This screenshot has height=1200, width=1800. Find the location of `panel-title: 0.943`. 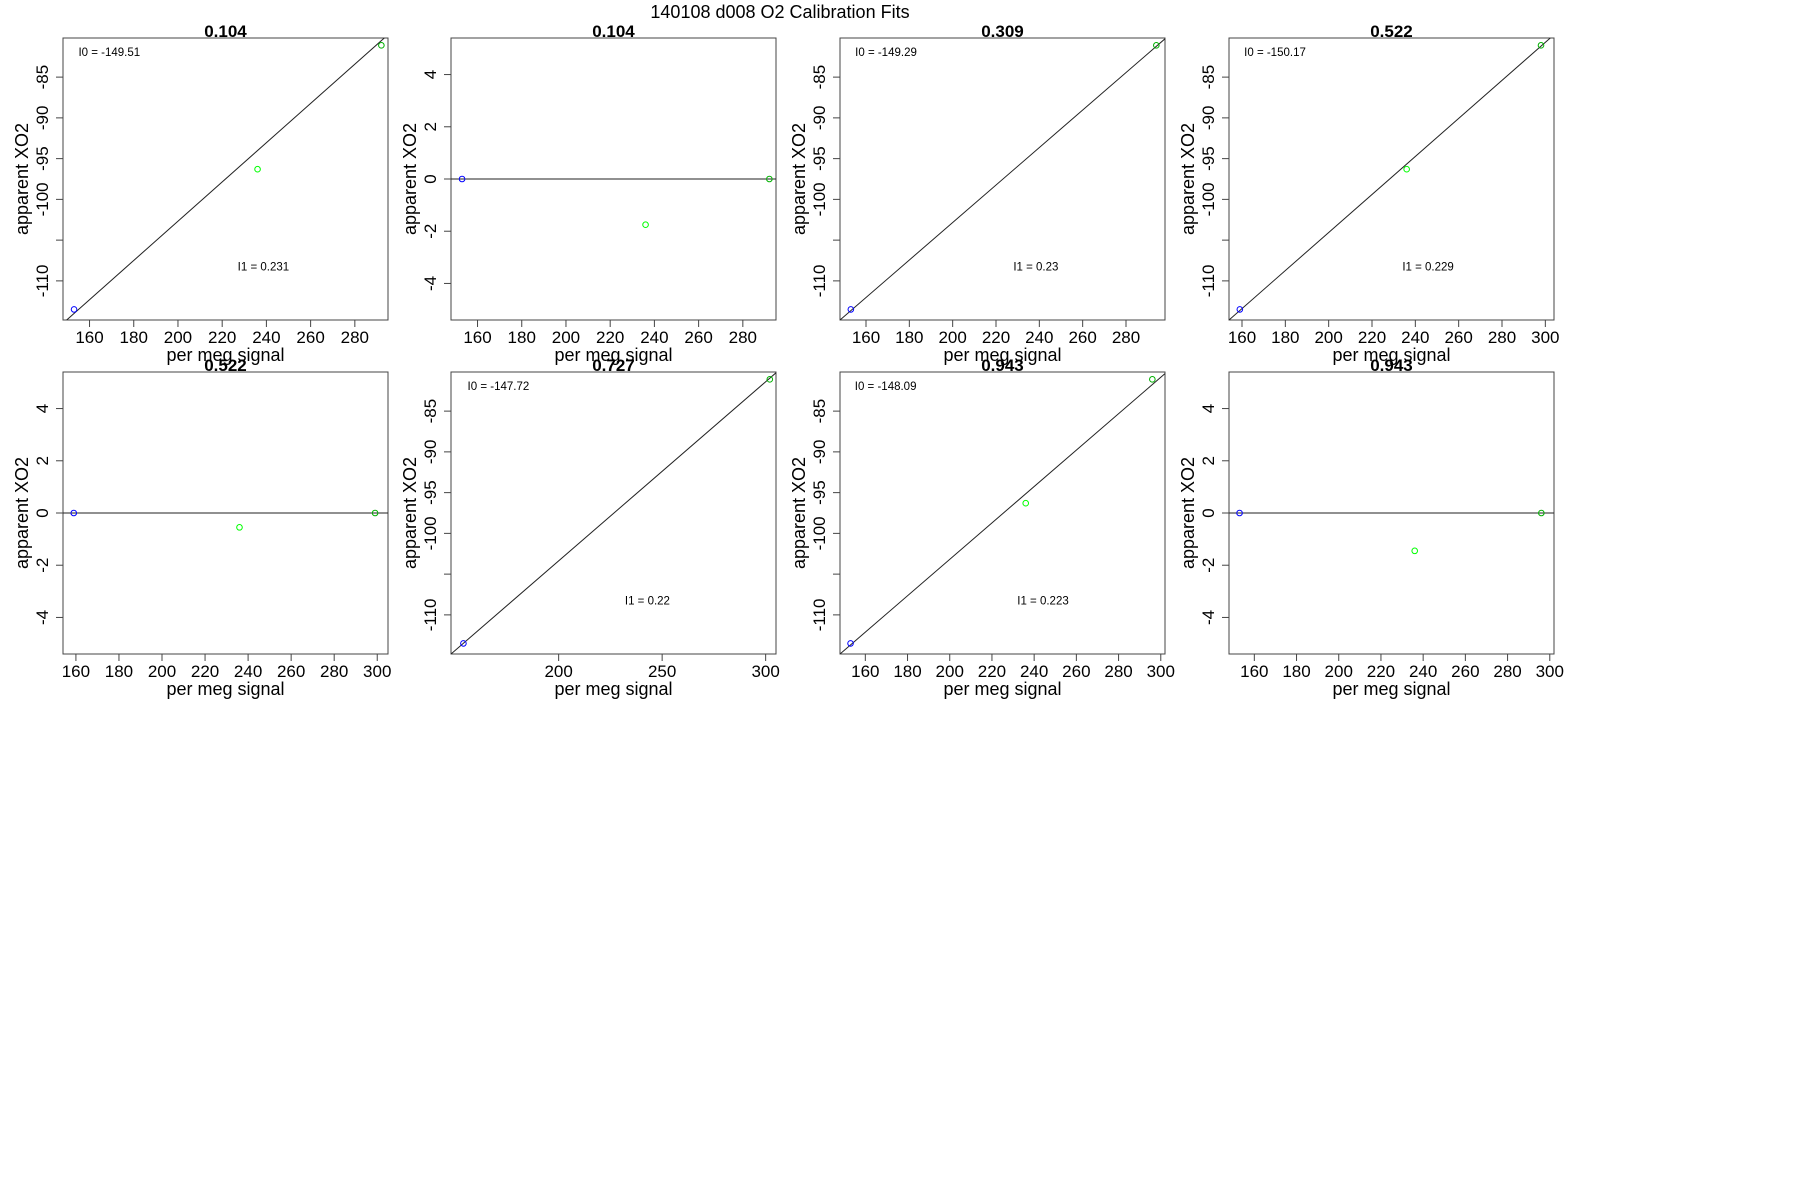

panel-title: 0.943 is located at coordinates (1391, 365).